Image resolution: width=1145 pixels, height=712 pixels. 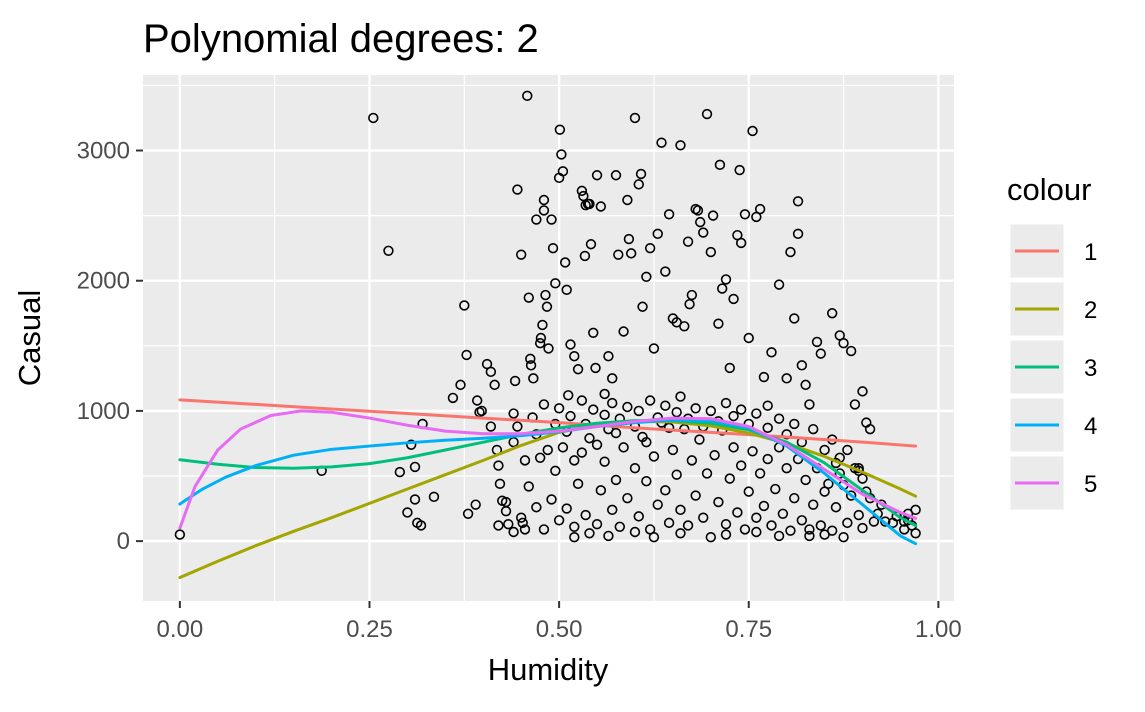 I want to click on x-tick-label: 1.00, so click(x=938, y=629).